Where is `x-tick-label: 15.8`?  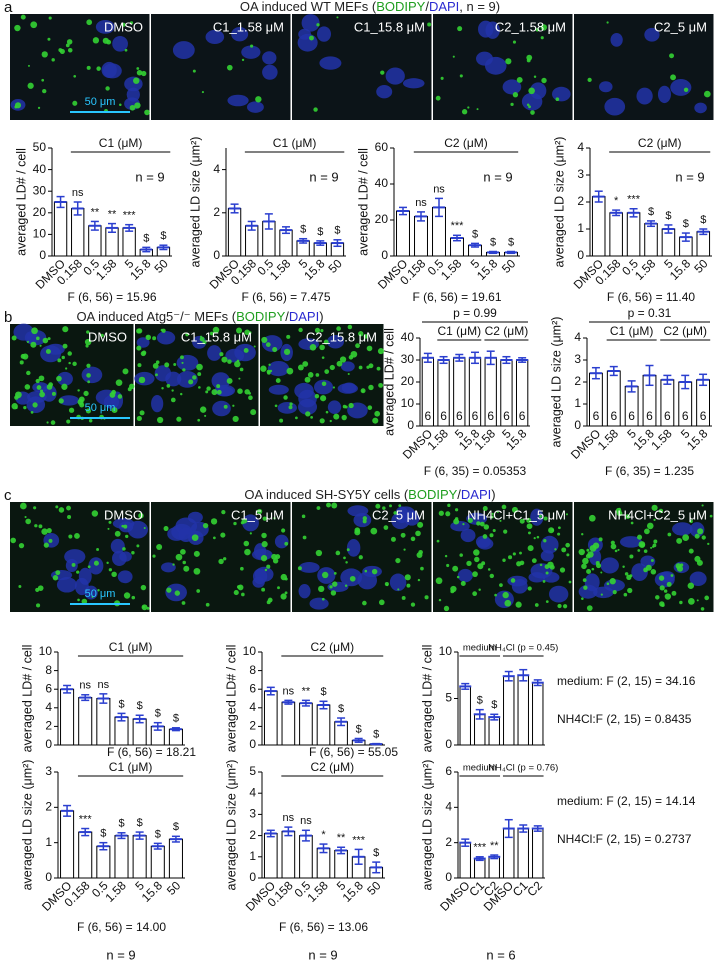
x-tick-label: 15.8 is located at coordinates (314, 269).